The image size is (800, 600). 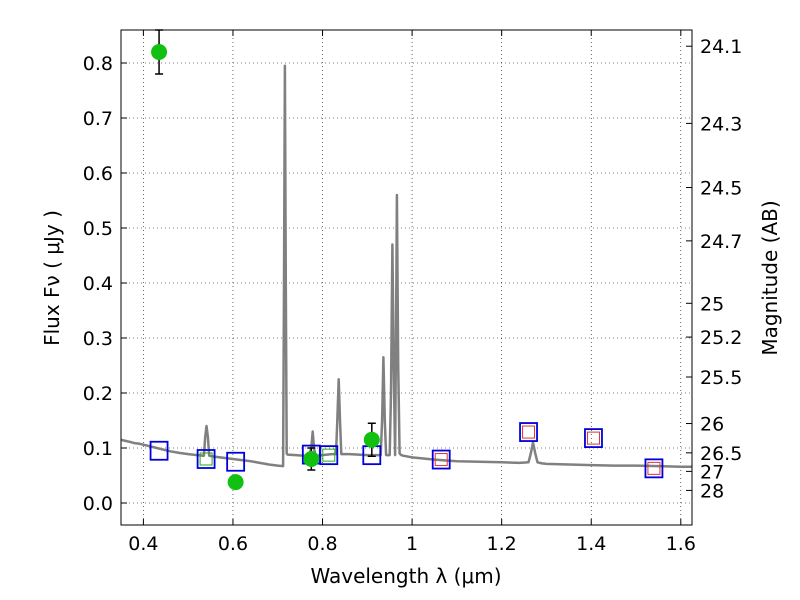 I want to click on y-tick-label: 0.2, so click(x=98, y=394).